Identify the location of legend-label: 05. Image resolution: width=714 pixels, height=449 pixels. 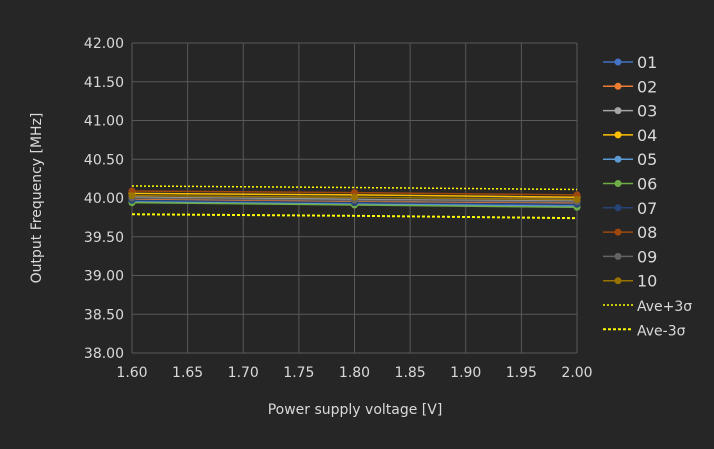
(647, 159).